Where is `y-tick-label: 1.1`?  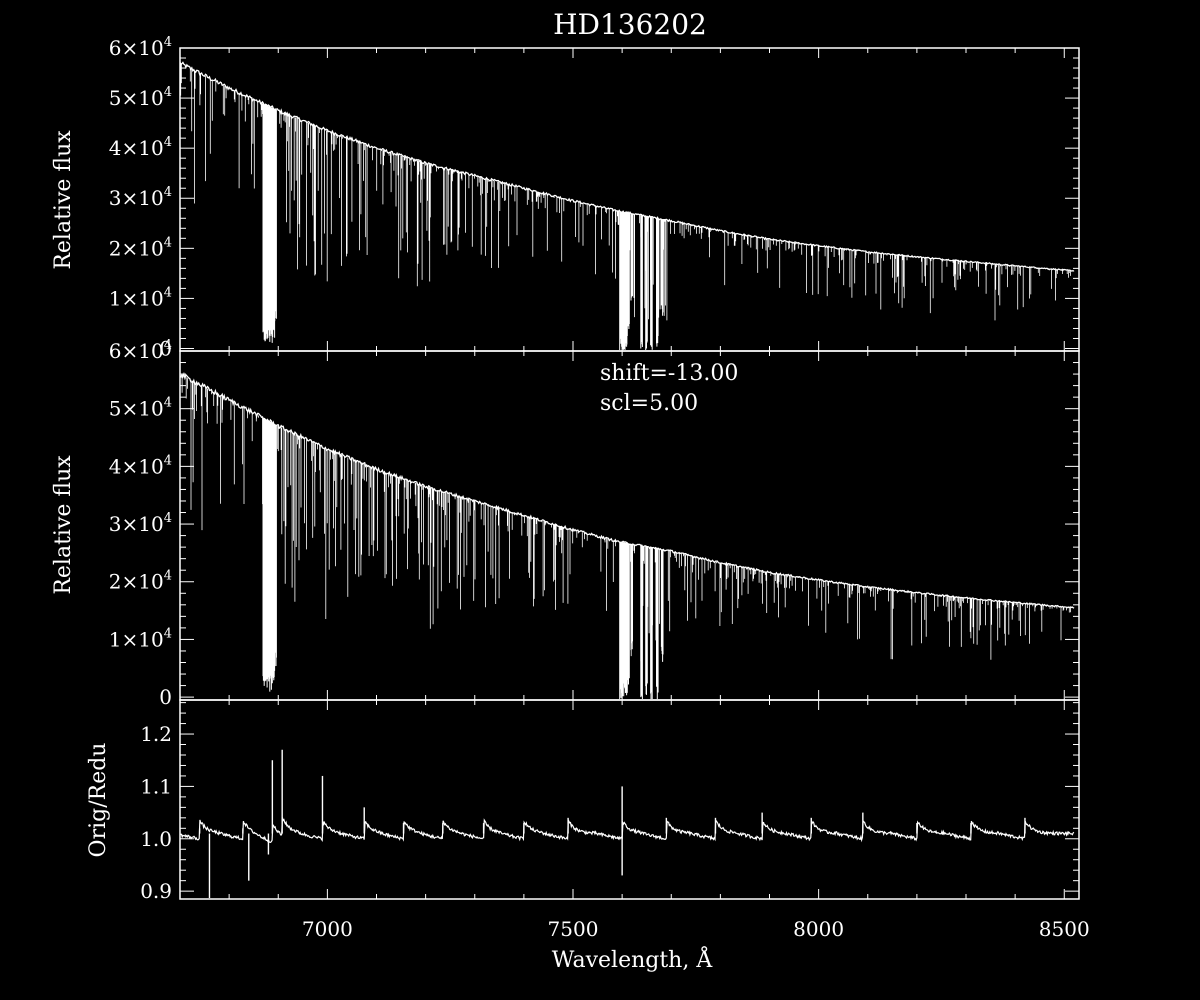
y-tick-label: 1.1 is located at coordinates (156, 786).